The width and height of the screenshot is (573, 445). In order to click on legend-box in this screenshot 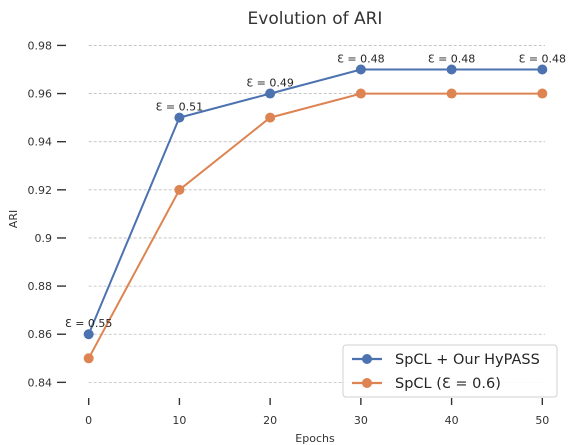, I will do `click(450, 371)`.